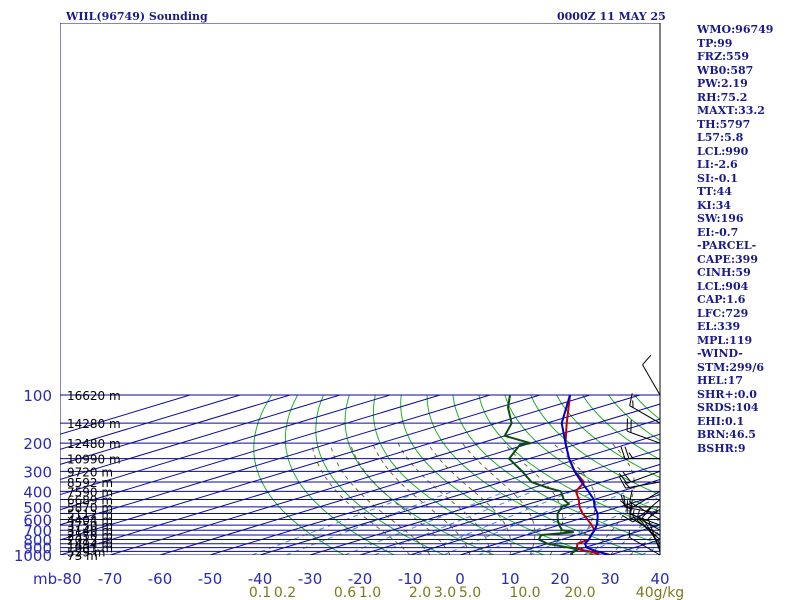 The image size is (800, 600). Describe the element at coordinates (90, 483) in the screenshot. I see `height-label: 8592 m` at that location.